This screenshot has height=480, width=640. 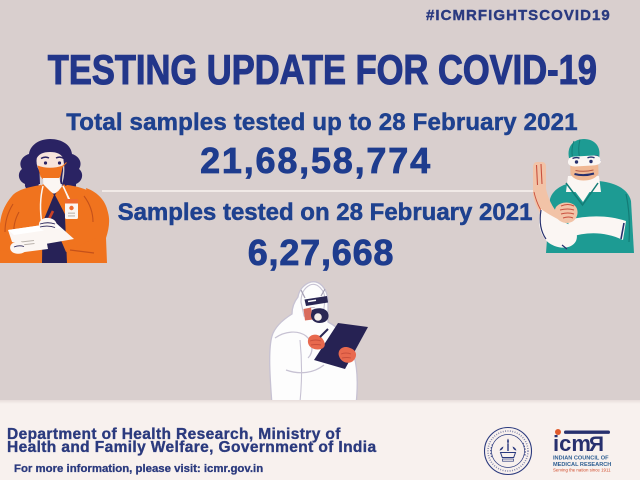 I want to click on svg-text: MEDICAL RESEARCH, so click(x=582, y=465).